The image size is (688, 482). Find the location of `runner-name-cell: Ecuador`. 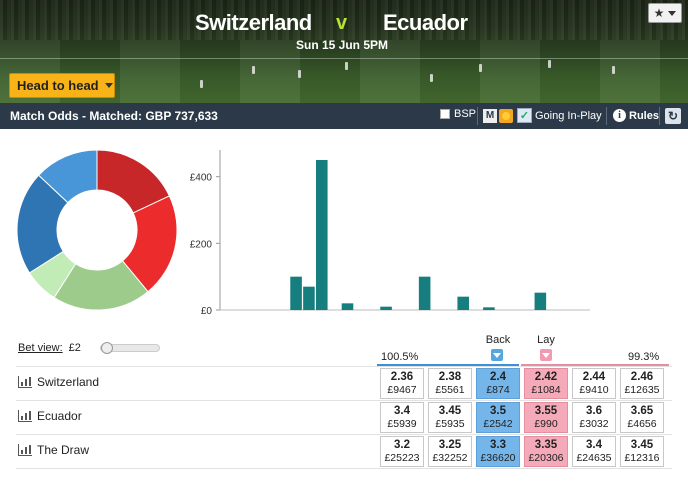

runner-name-cell: Ecuador is located at coordinates (50, 416).